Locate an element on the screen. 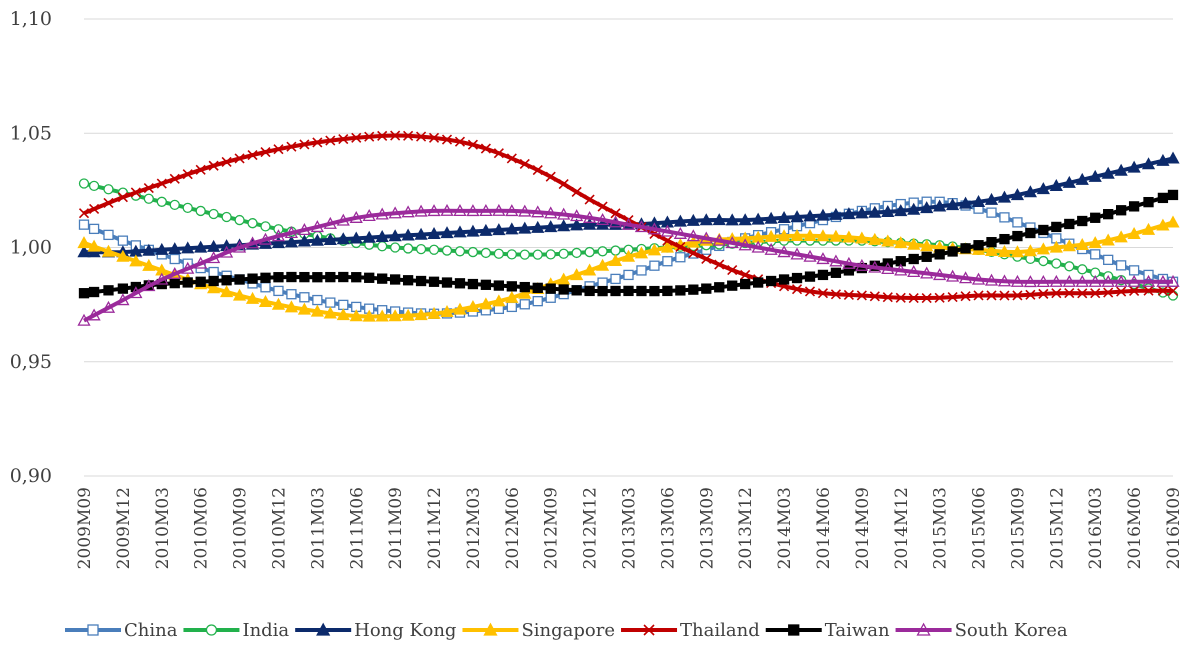 This screenshot has height=646, width=1191. x-tick-label: 2013M03 is located at coordinates (630, 528).